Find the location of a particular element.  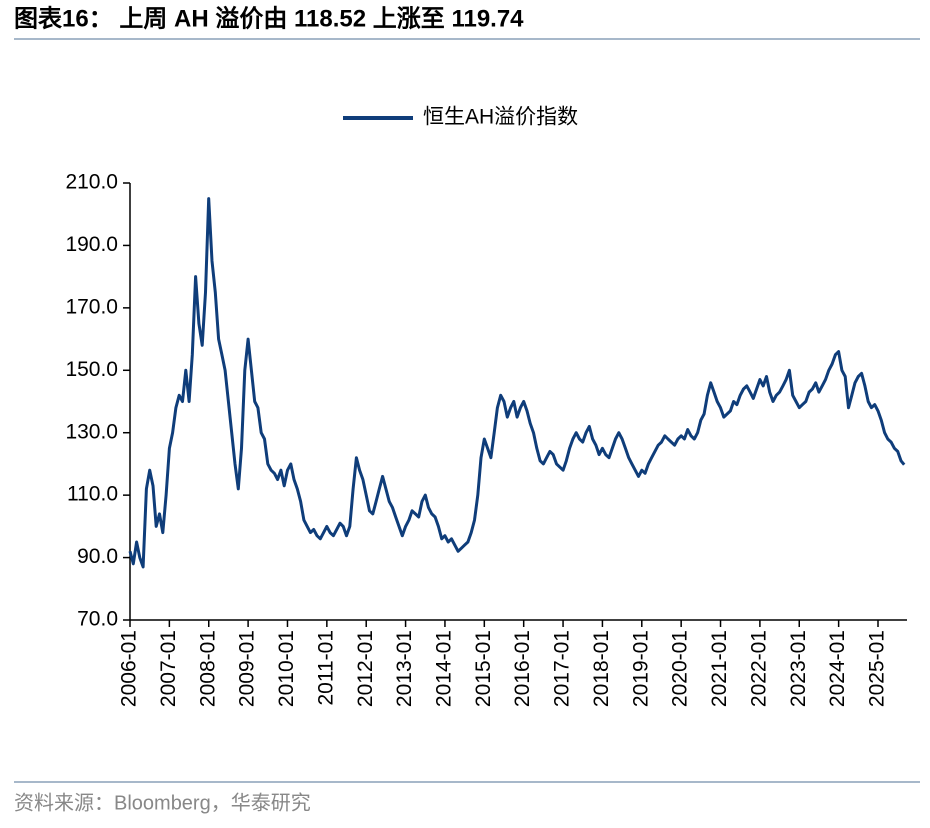

y-tick-label: 110.0 is located at coordinates (92, 494).